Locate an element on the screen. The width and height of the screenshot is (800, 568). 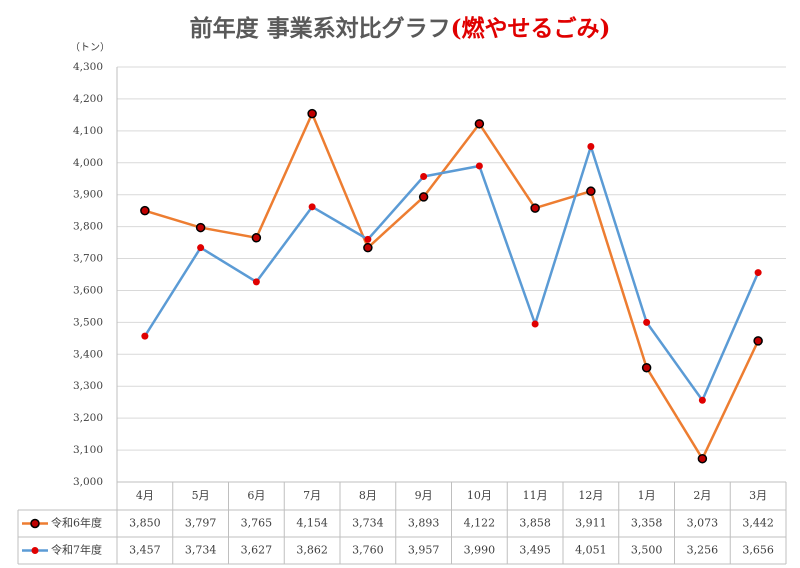
table-value: 4,122 is located at coordinates (480, 523).